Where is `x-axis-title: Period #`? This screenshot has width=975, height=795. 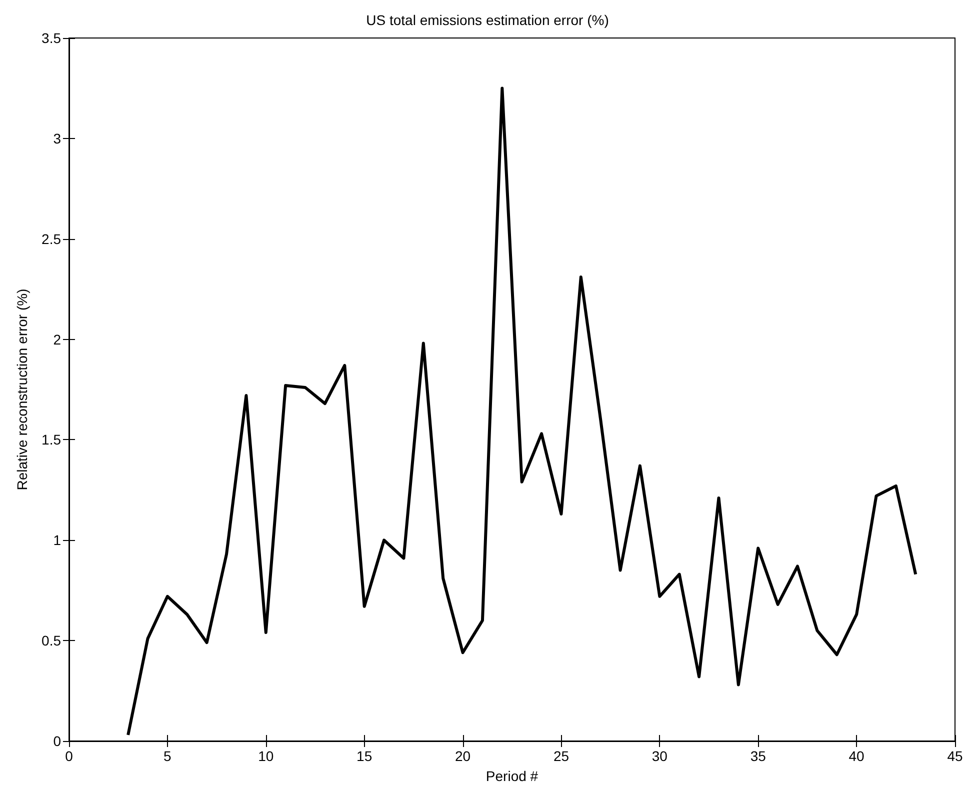 x-axis-title: Period # is located at coordinates (512, 776).